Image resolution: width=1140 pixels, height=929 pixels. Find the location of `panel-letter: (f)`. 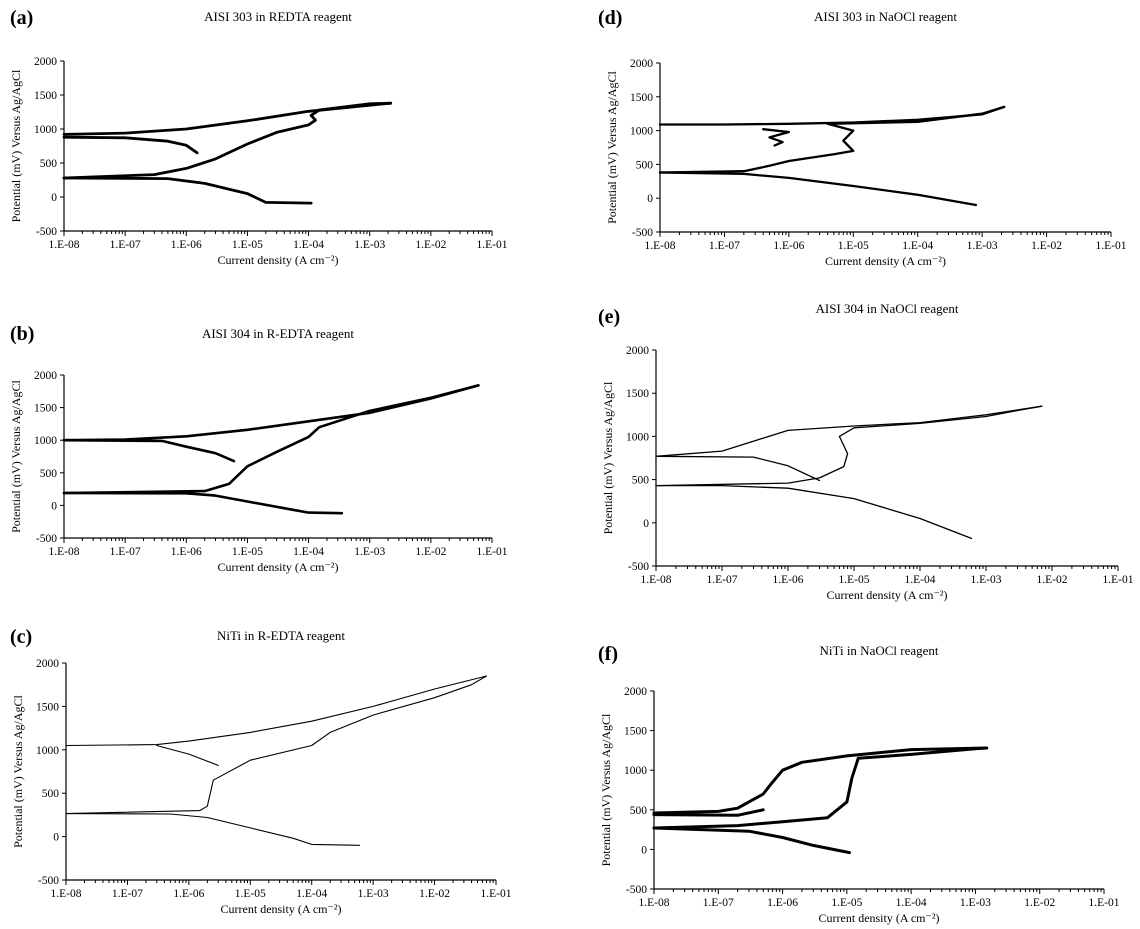

panel-letter: (f) is located at coordinates (608, 654).